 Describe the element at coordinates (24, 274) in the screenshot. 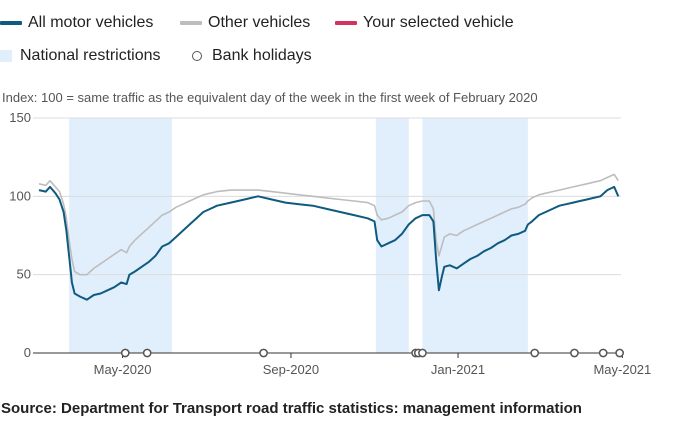

I see `ytick-label-50: 50` at that location.